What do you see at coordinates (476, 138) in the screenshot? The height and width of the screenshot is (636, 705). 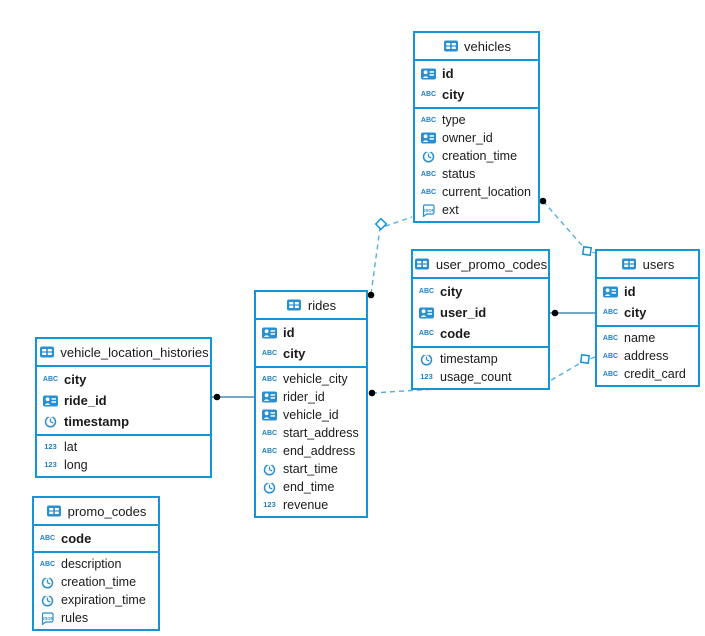 I see `column-row-owner_id: owner_id` at bounding box center [476, 138].